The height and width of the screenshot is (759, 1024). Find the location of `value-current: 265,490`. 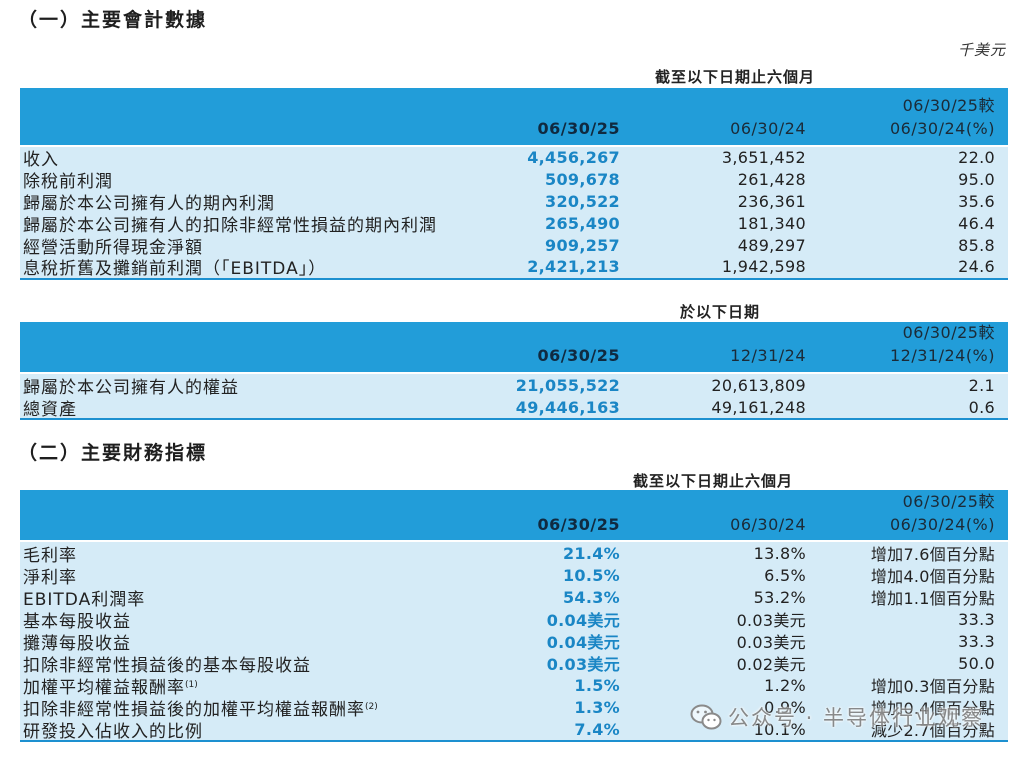

value-current: 265,490 is located at coordinates (582, 223).